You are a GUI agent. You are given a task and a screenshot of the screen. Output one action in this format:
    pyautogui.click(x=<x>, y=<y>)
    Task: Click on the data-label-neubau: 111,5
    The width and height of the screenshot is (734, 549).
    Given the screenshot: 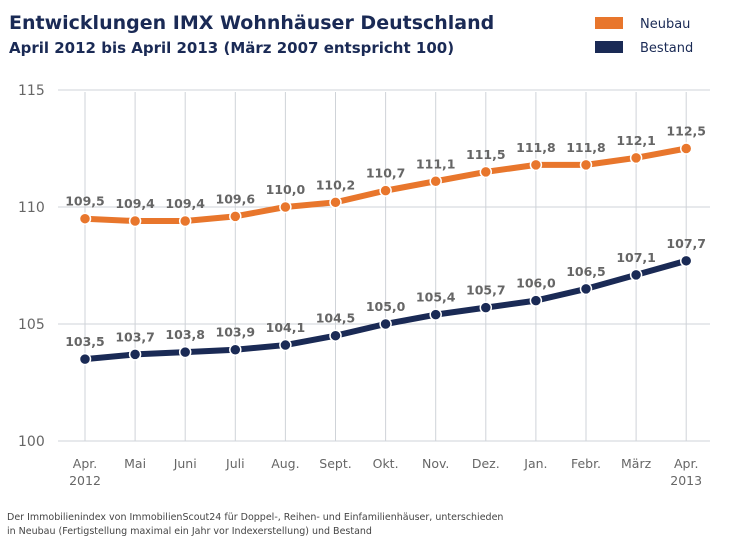 What is the action you would take?
    pyautogui.click(x=486, y=154)
    